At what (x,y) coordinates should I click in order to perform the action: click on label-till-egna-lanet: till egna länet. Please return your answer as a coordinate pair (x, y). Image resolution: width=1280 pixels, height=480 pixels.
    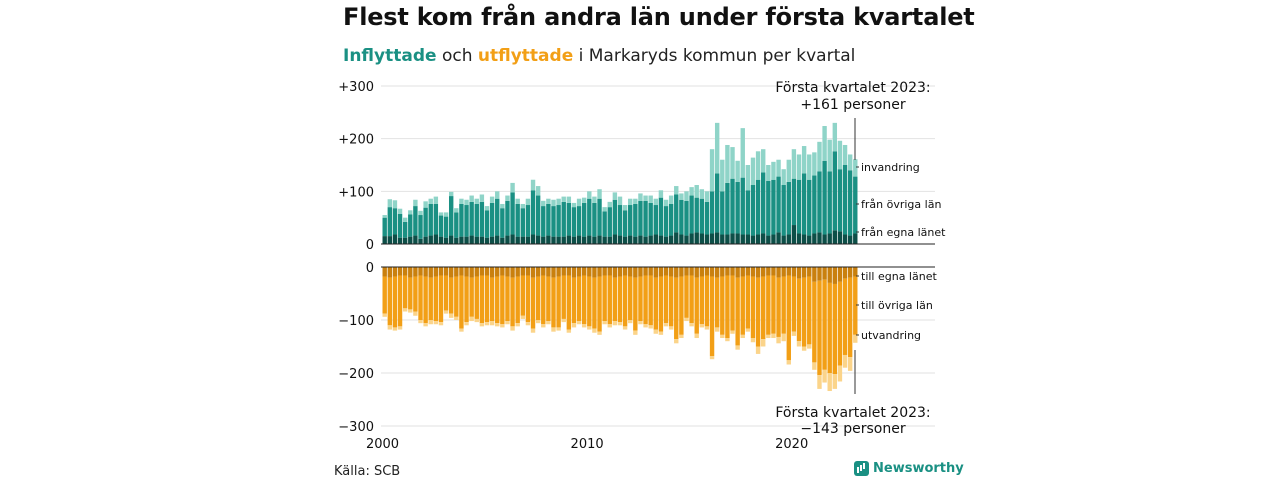
    Looking at the image, I should click on (899, 276).